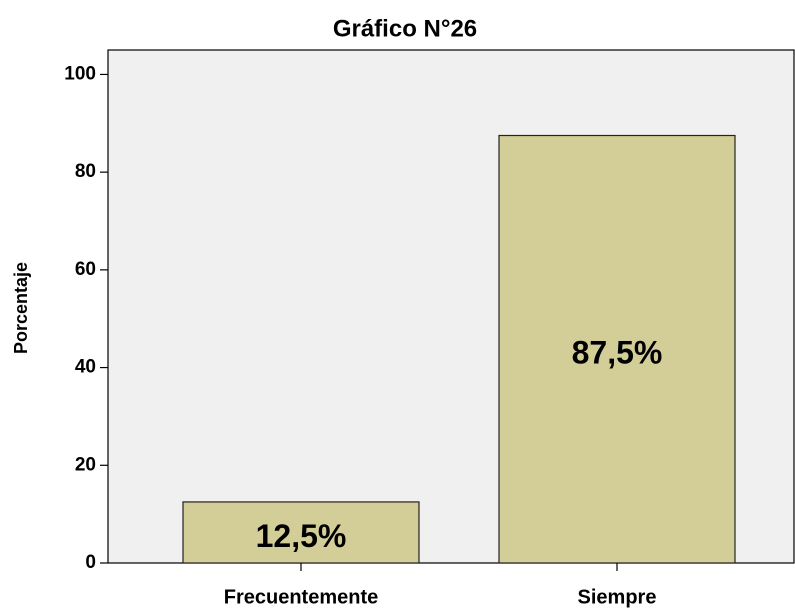  Describe the element at coordinates (617, 353) in the screenshot. I see `value-label: 87,5%` at that location.